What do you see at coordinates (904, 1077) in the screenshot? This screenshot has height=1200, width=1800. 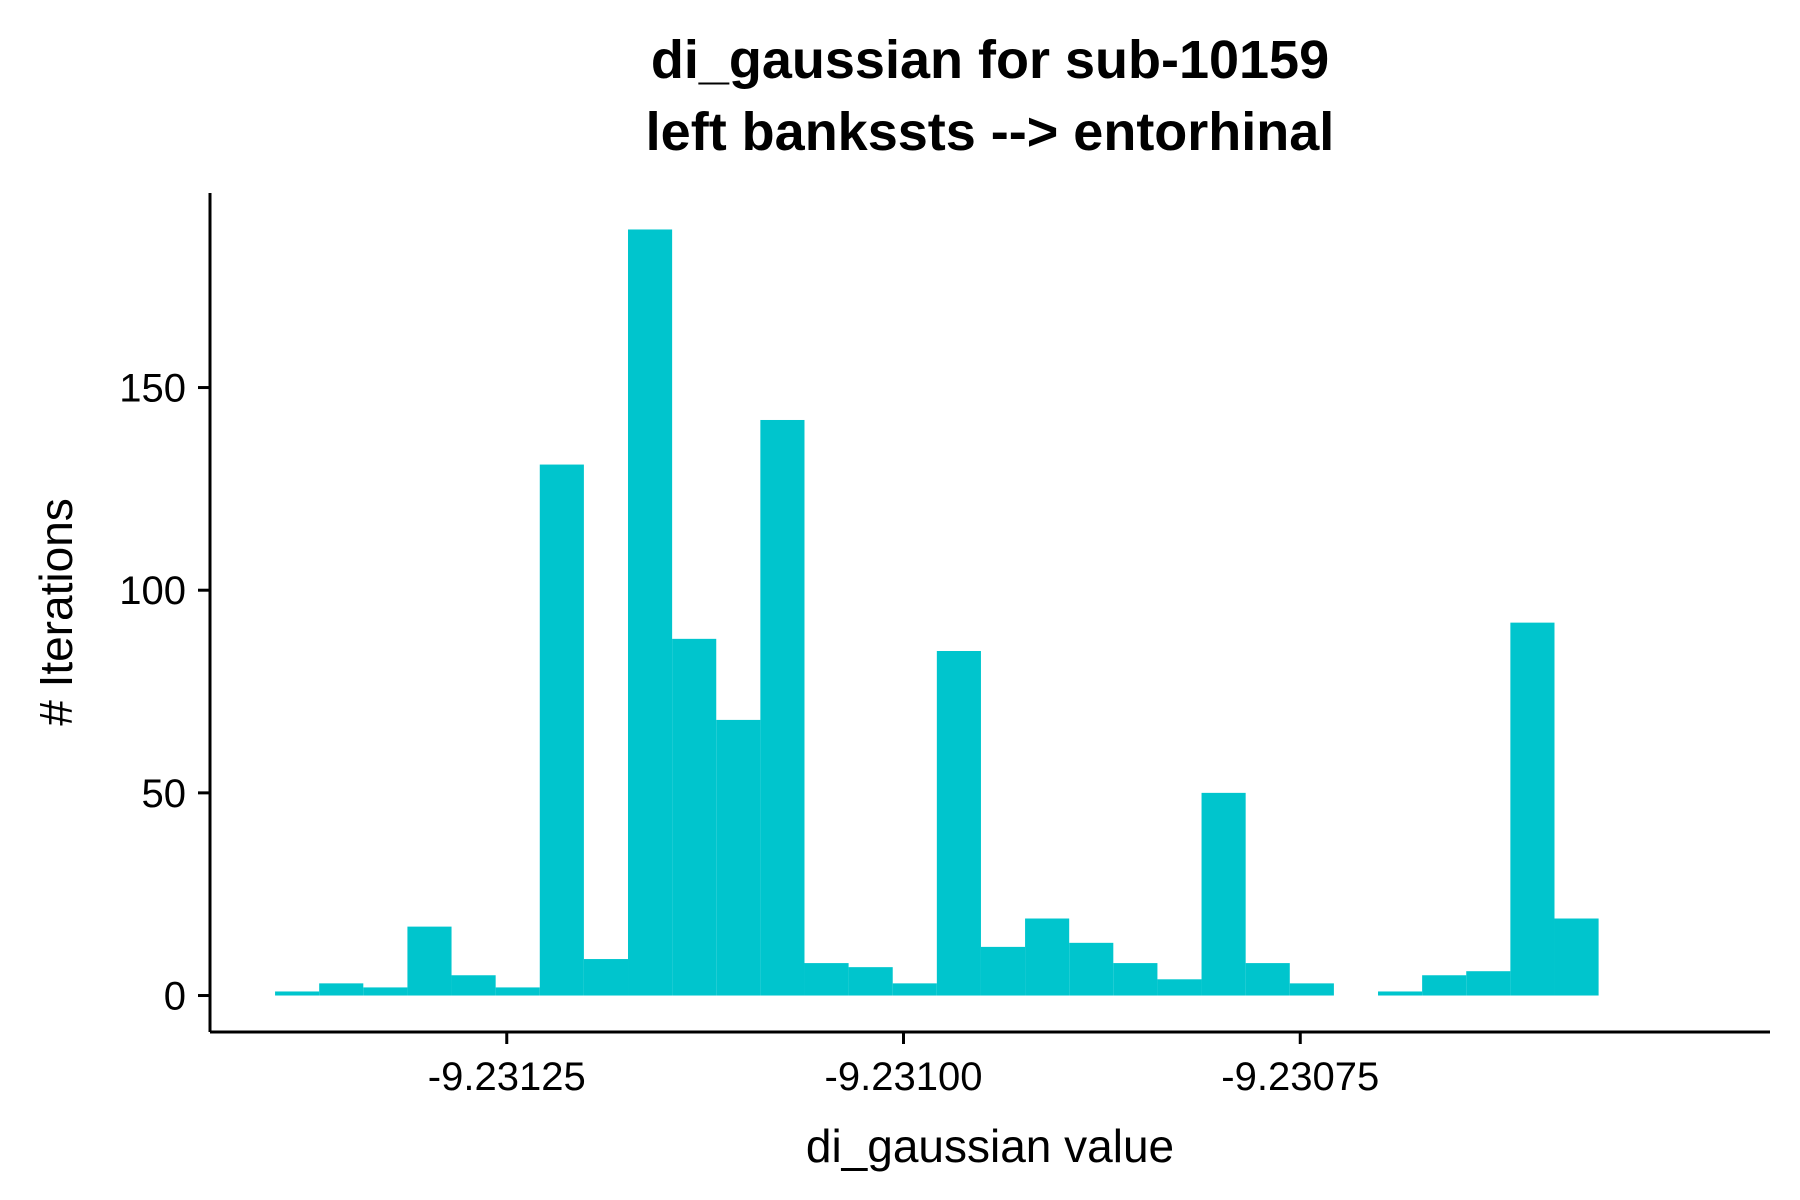 I see `x-tick-label: -9.23100` at bounding box center [904, 1077].